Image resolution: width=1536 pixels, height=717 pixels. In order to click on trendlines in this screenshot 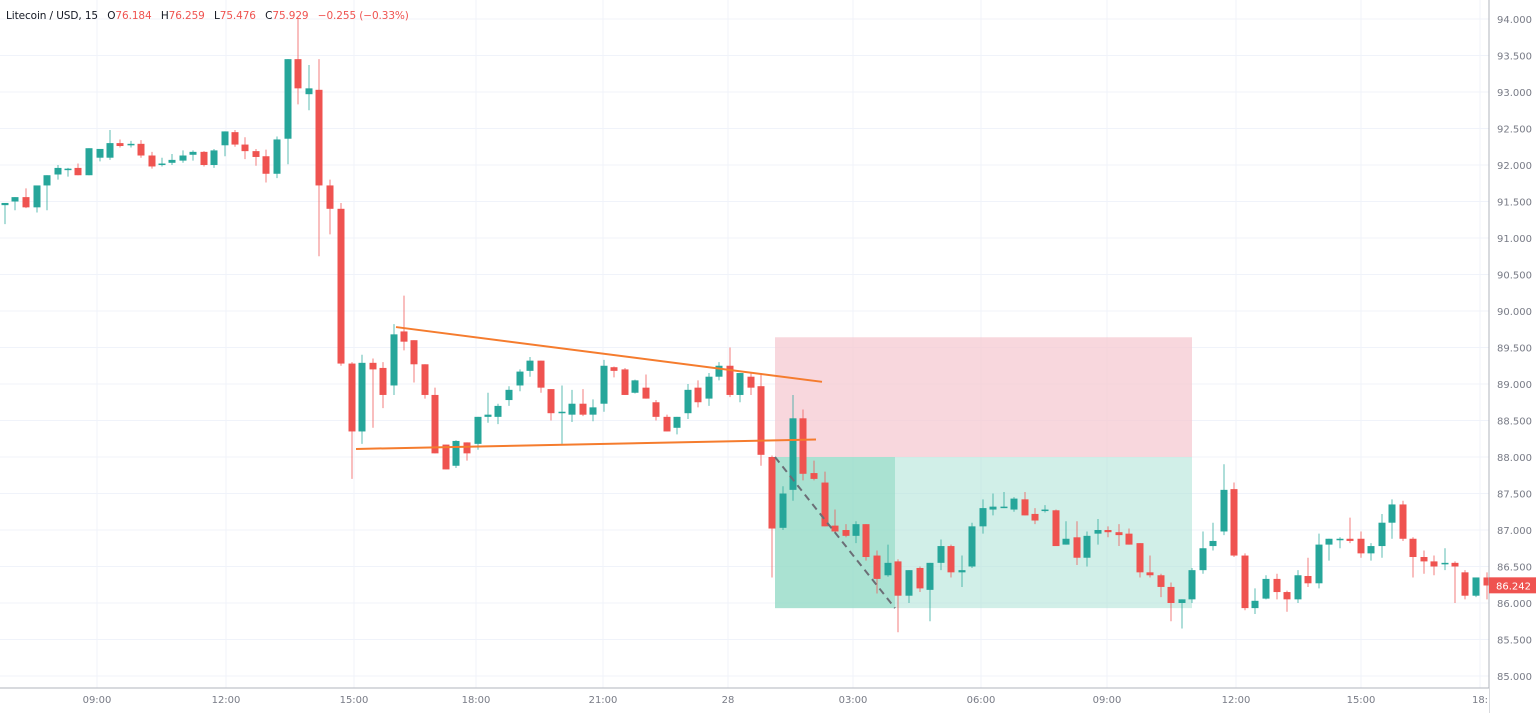, I will do `click(625, 467)`.